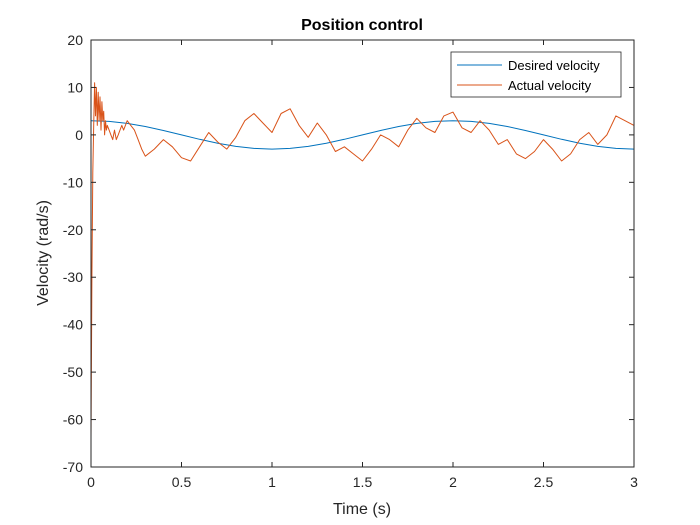 The image size is (700, 525). What do you see at coordinates (73, 230) in the screenshot?
I see `y-tick-label: -20` at bounding box center [73, 230].